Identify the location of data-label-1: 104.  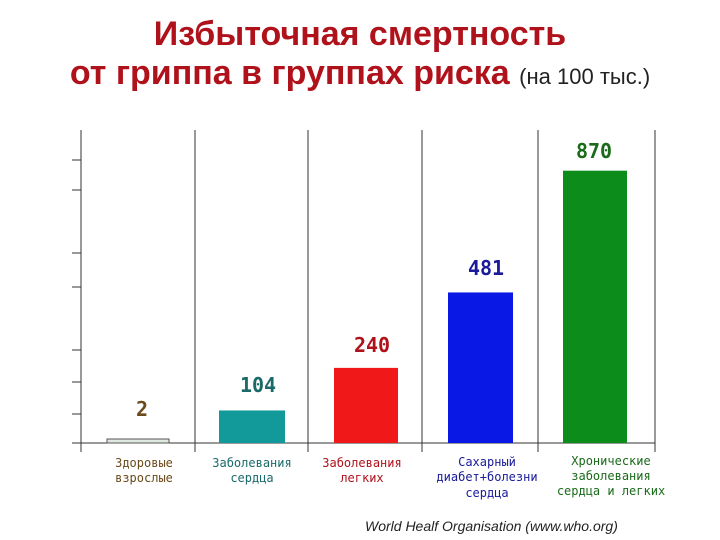
(258, 385).